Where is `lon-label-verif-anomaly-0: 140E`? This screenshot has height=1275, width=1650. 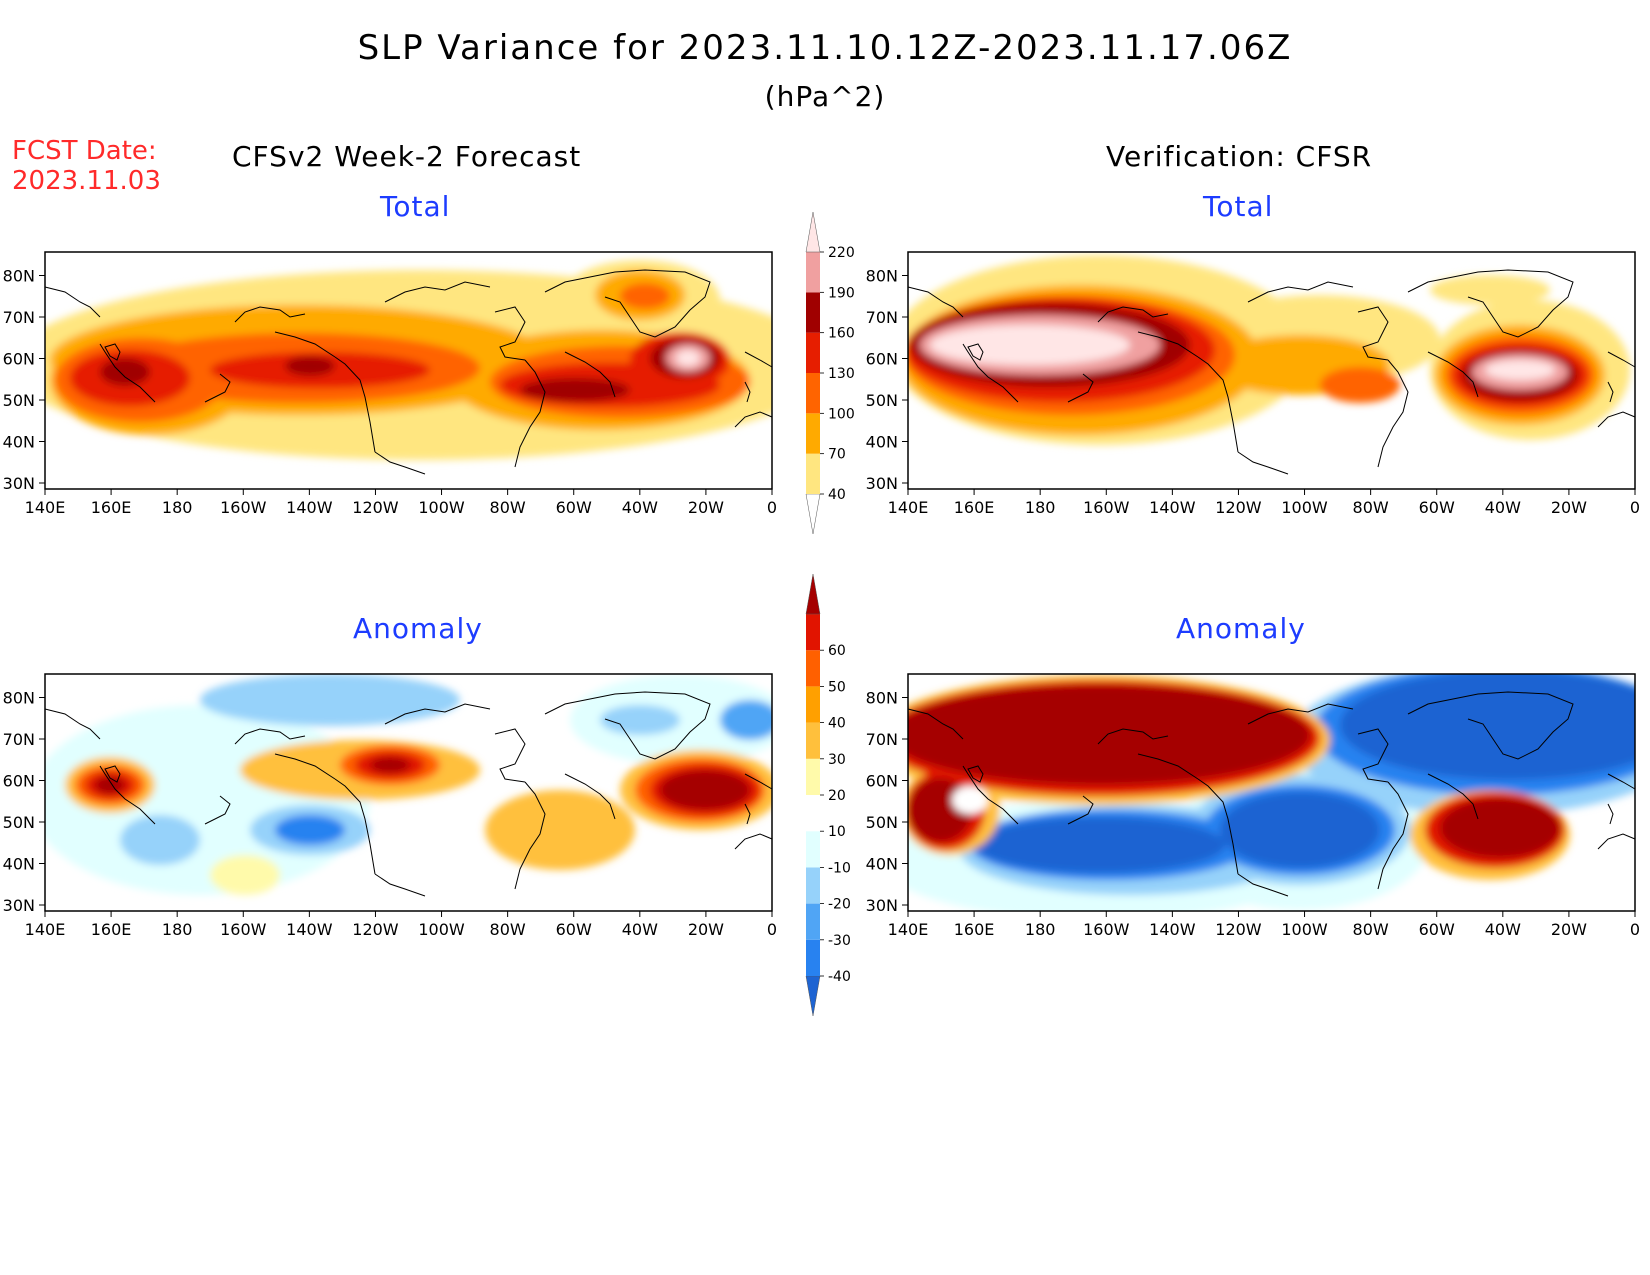
lon-label-verif-anomaly-0: 140E is located at coordinates (908, 929).